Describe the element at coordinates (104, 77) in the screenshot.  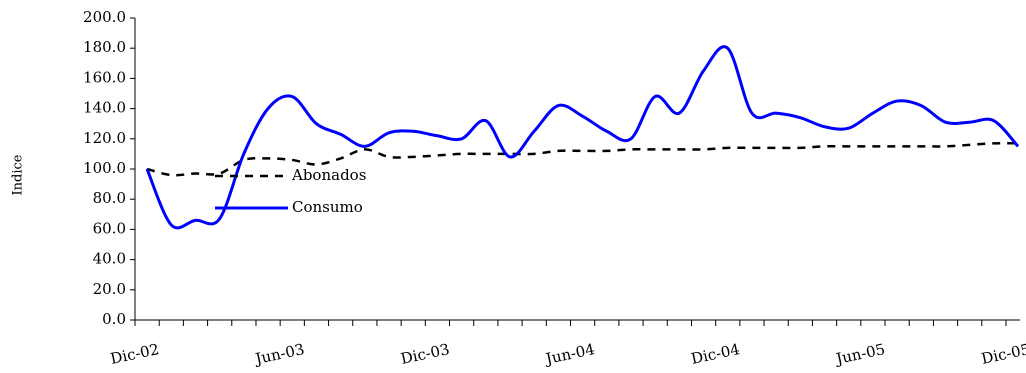
I see `y-tick-label: 160.0` at that location.